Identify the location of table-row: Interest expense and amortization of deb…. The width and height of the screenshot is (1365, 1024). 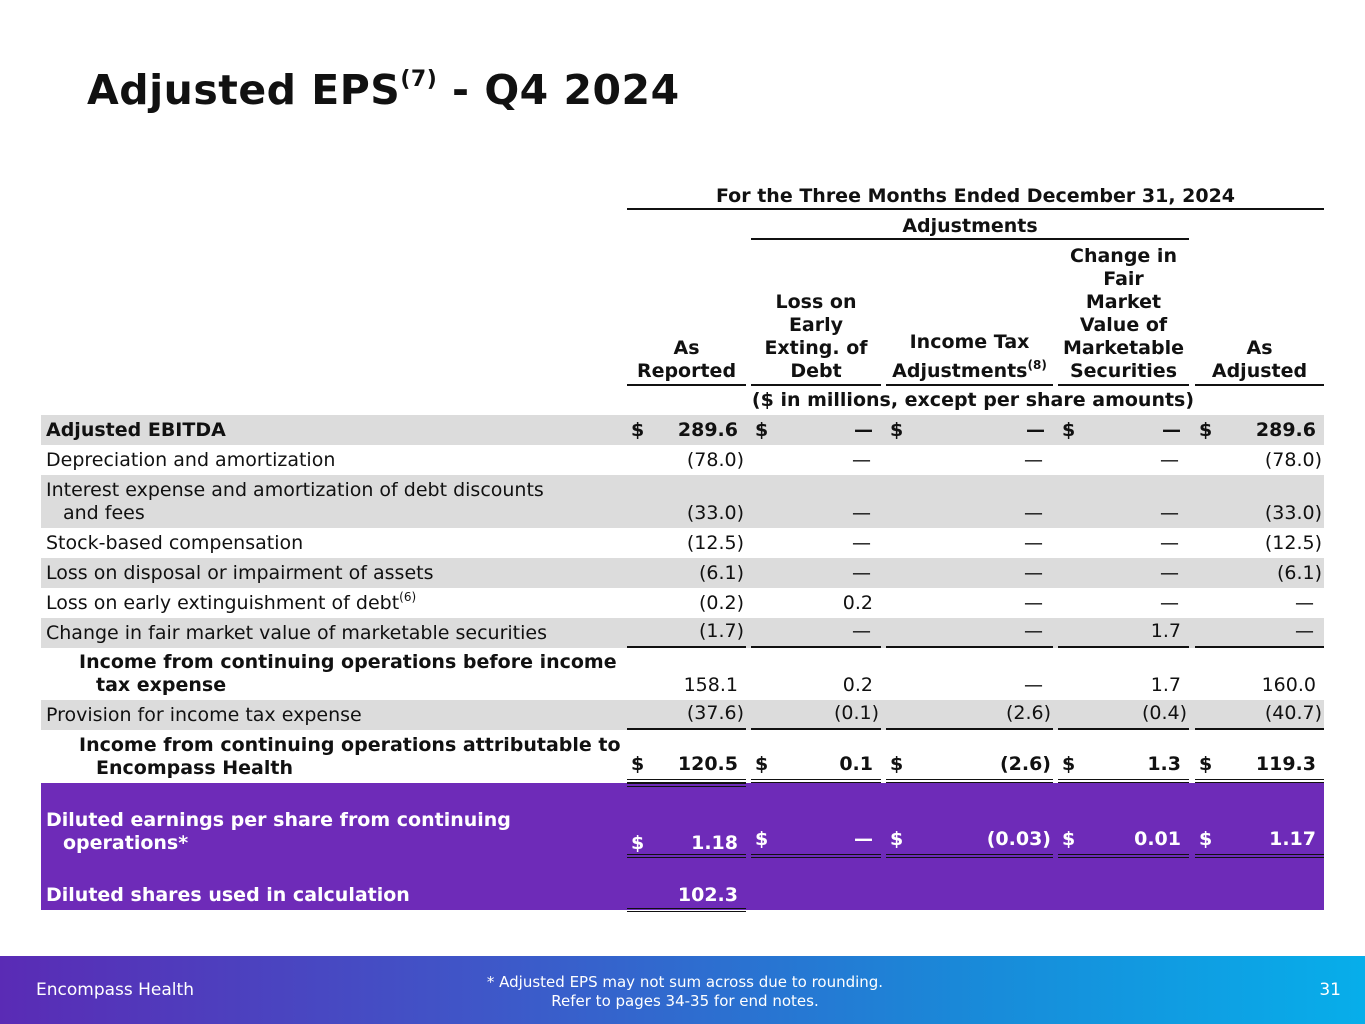
(682, 501).